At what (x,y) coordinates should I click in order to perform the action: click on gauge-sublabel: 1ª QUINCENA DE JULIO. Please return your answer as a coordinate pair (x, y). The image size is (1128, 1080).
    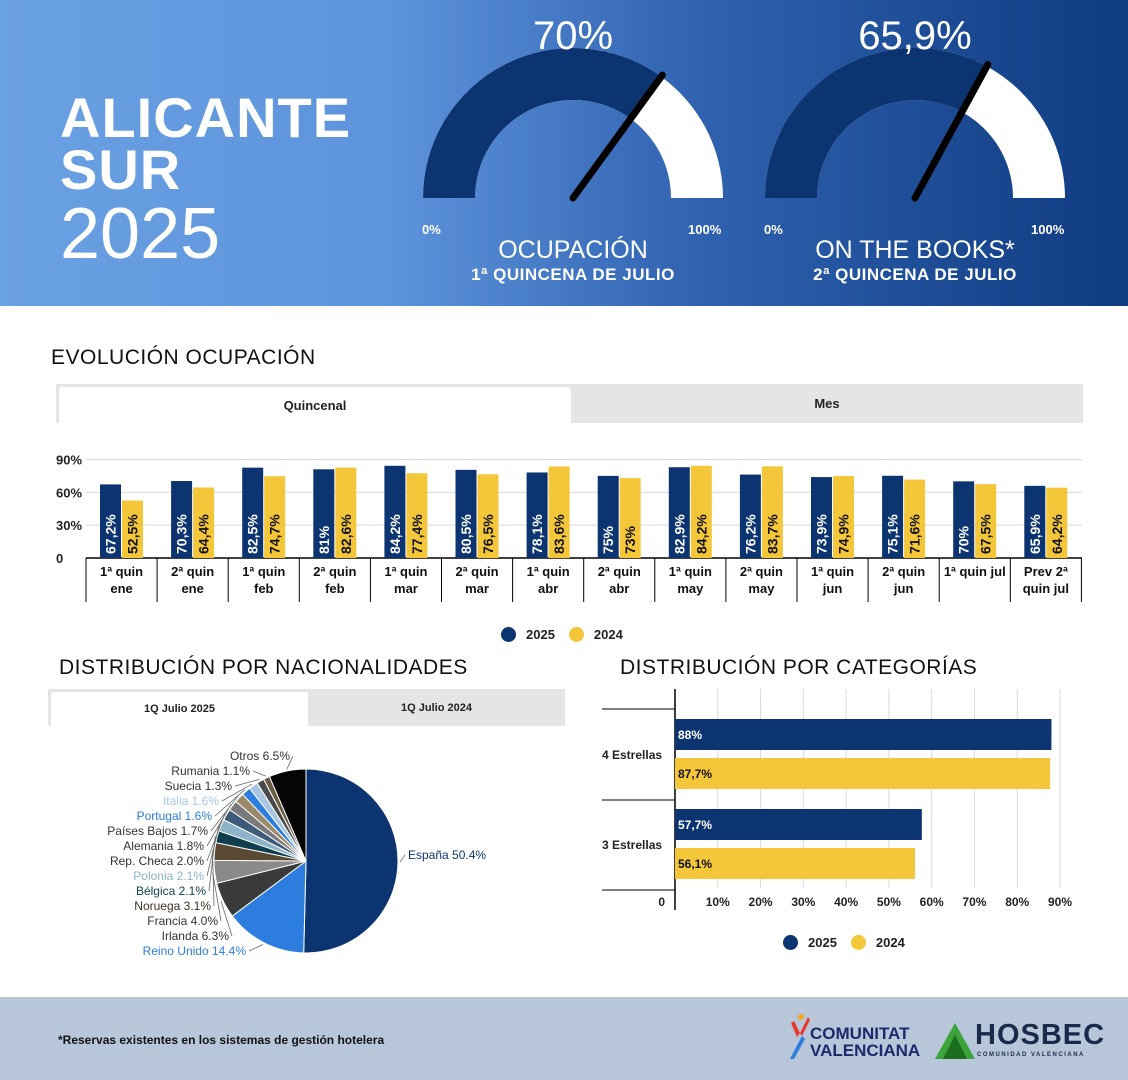
    Looking at the image, I should click on (573, 274).